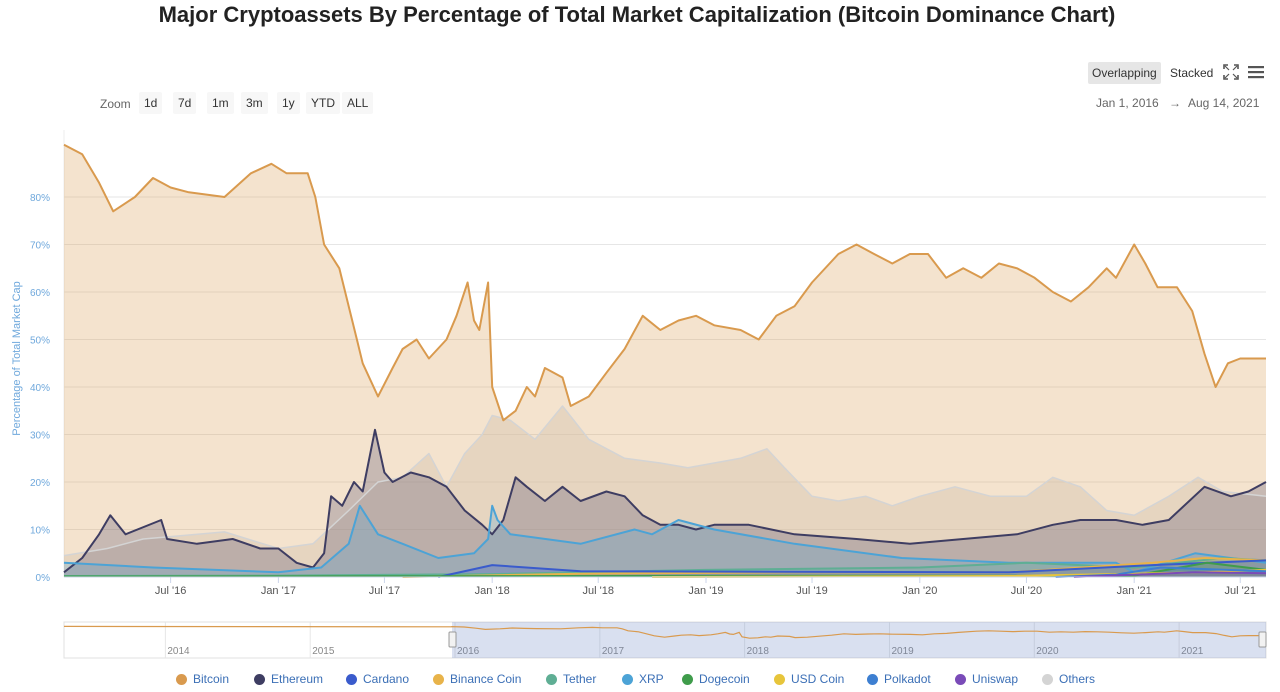 This screenshot has width=1280, height=692. What do you see at coordinates (40, 341) in the screenshot?
I see `y-tick-label: 50%` at bounding box center [40, 341].